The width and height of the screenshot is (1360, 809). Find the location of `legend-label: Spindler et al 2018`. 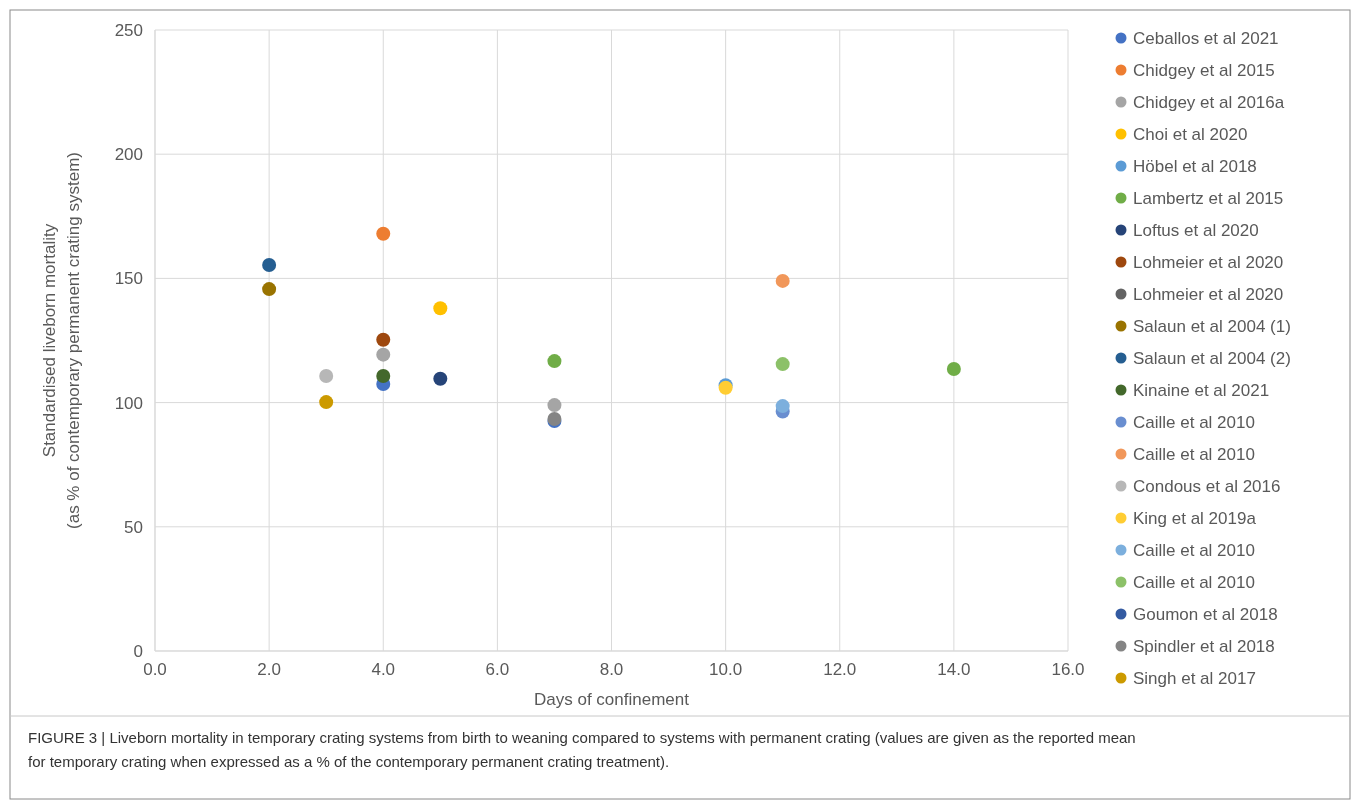

legend-label: Spindler et al 2018 is located at coordinates (1204, 646).